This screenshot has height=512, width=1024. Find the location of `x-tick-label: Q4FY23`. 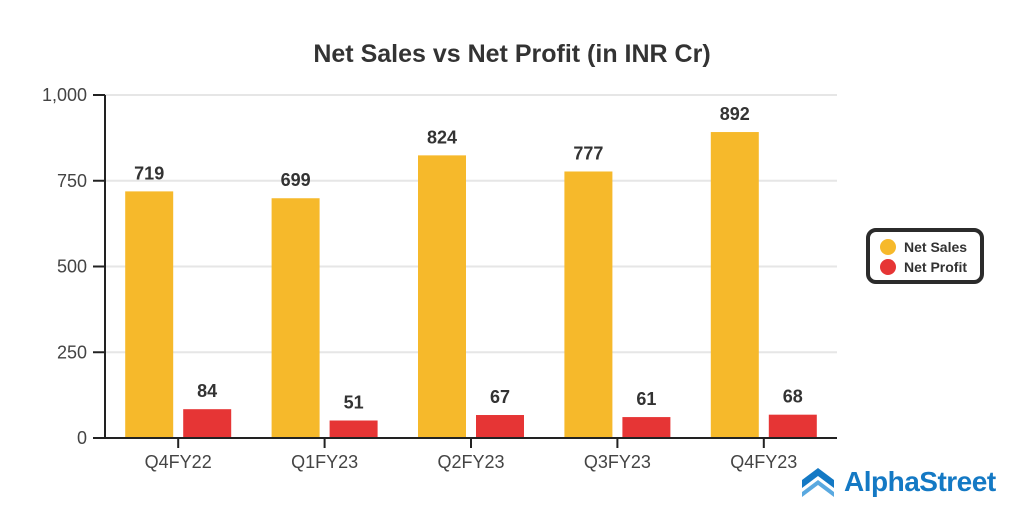

x-tick-label: Q4FY23 is located at coordinates (763, 462).